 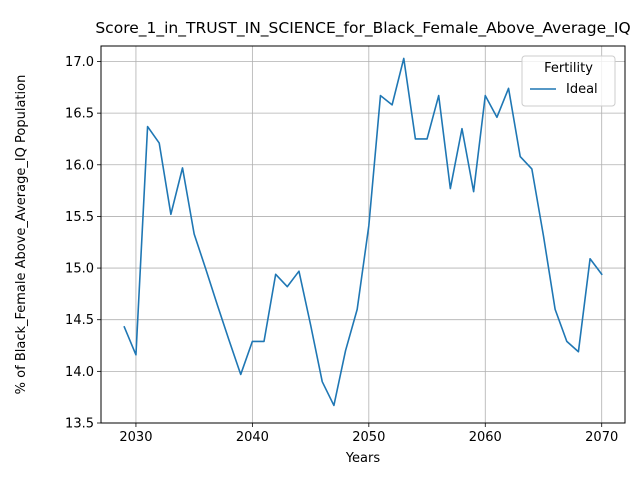 I want to click on legend: Fertility Ideal, so click(x=568, y=81).